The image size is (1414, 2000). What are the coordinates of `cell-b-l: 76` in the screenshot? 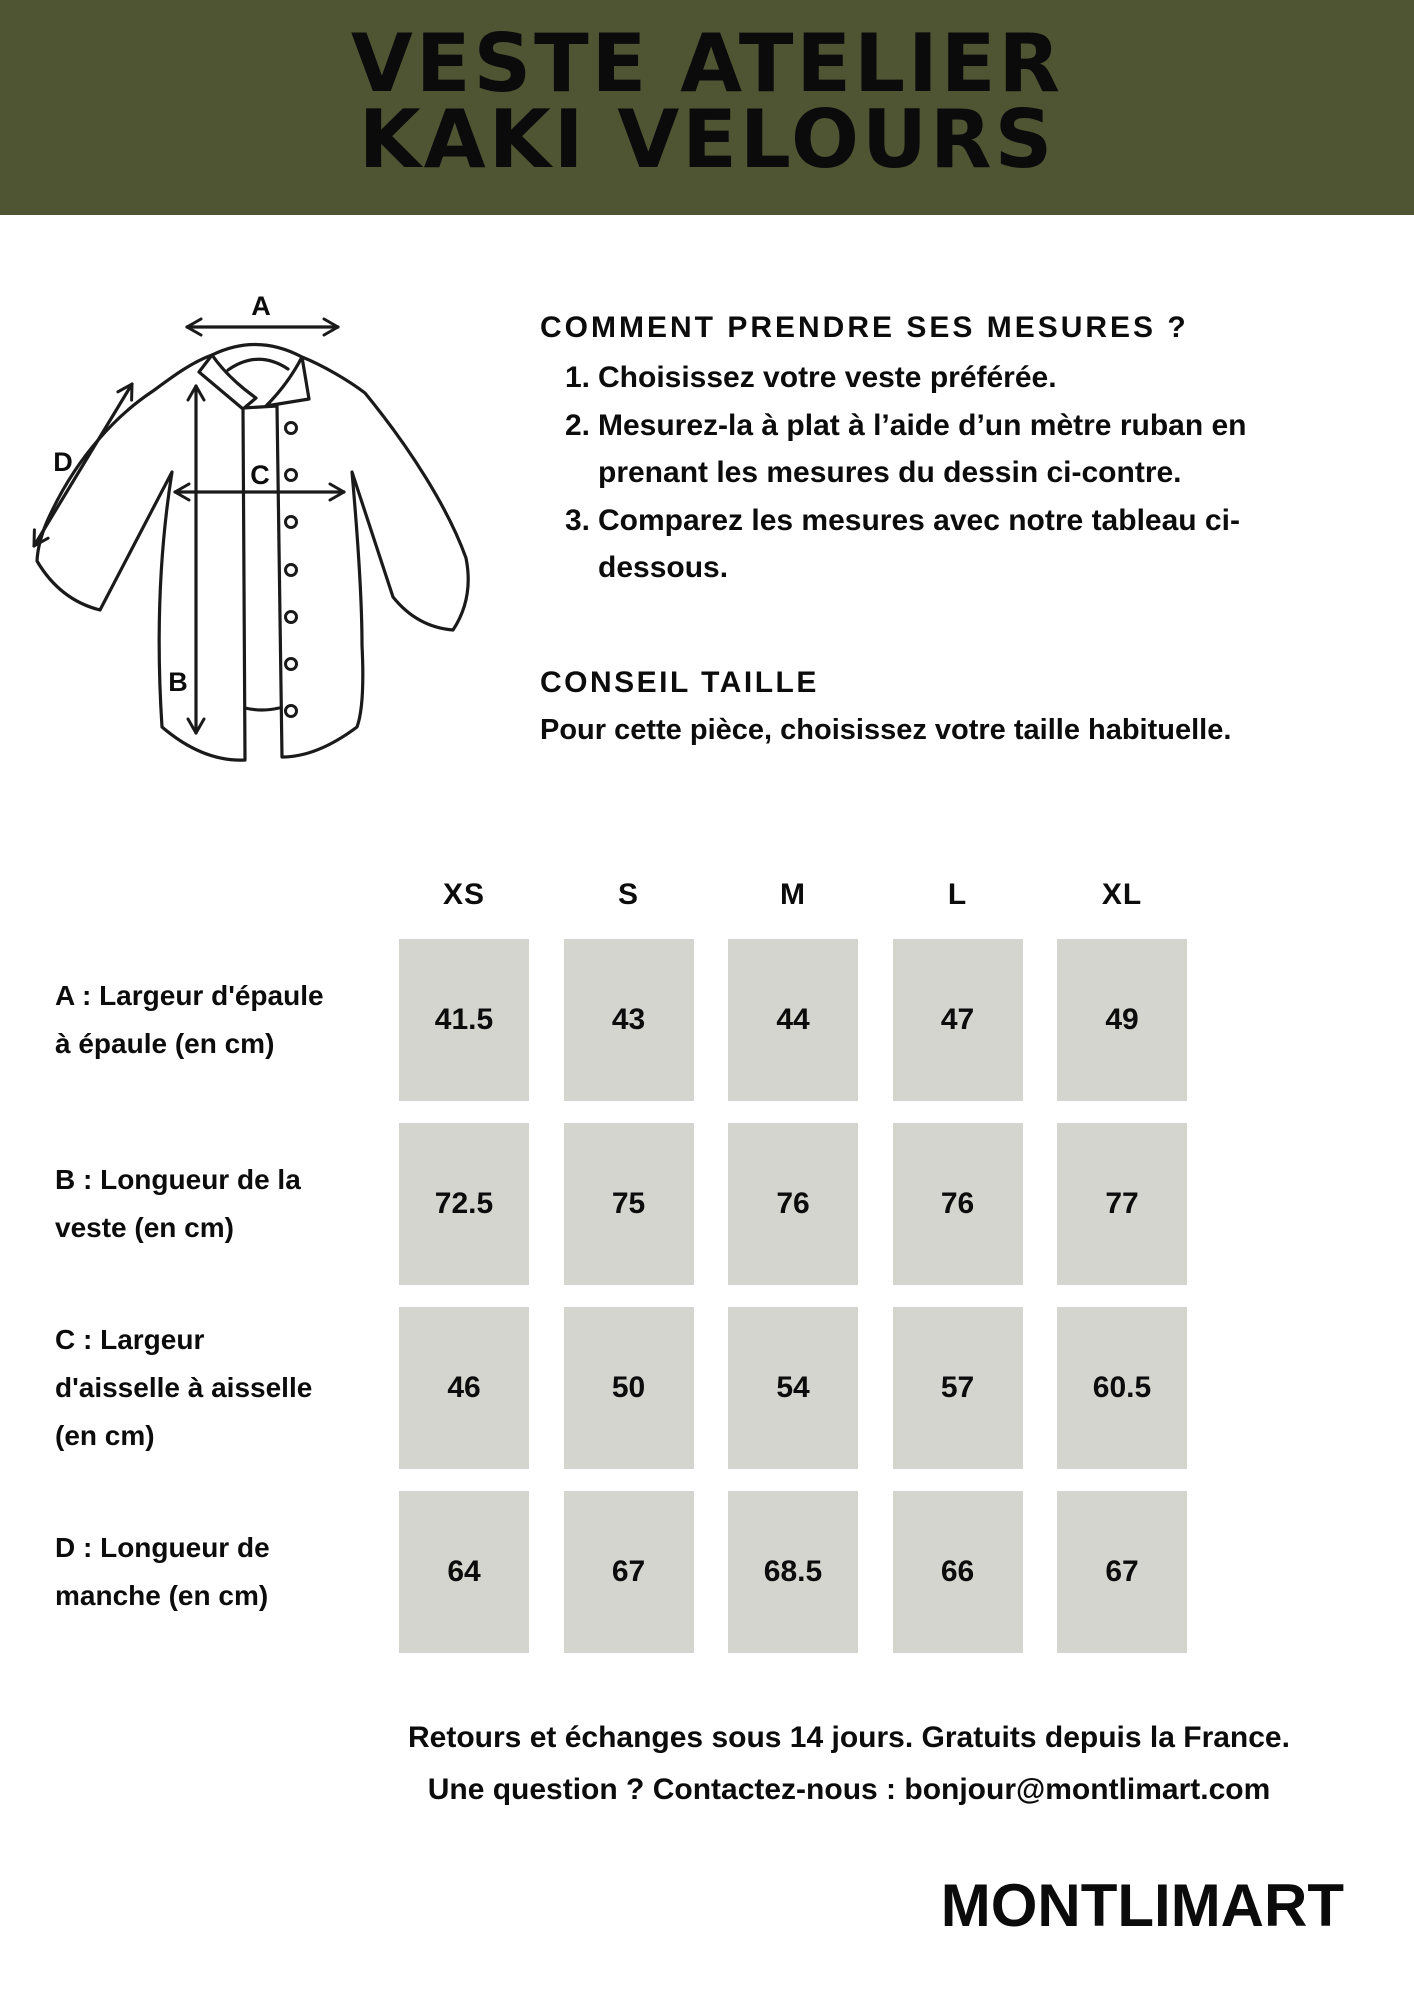 It's located at (957, 1204).